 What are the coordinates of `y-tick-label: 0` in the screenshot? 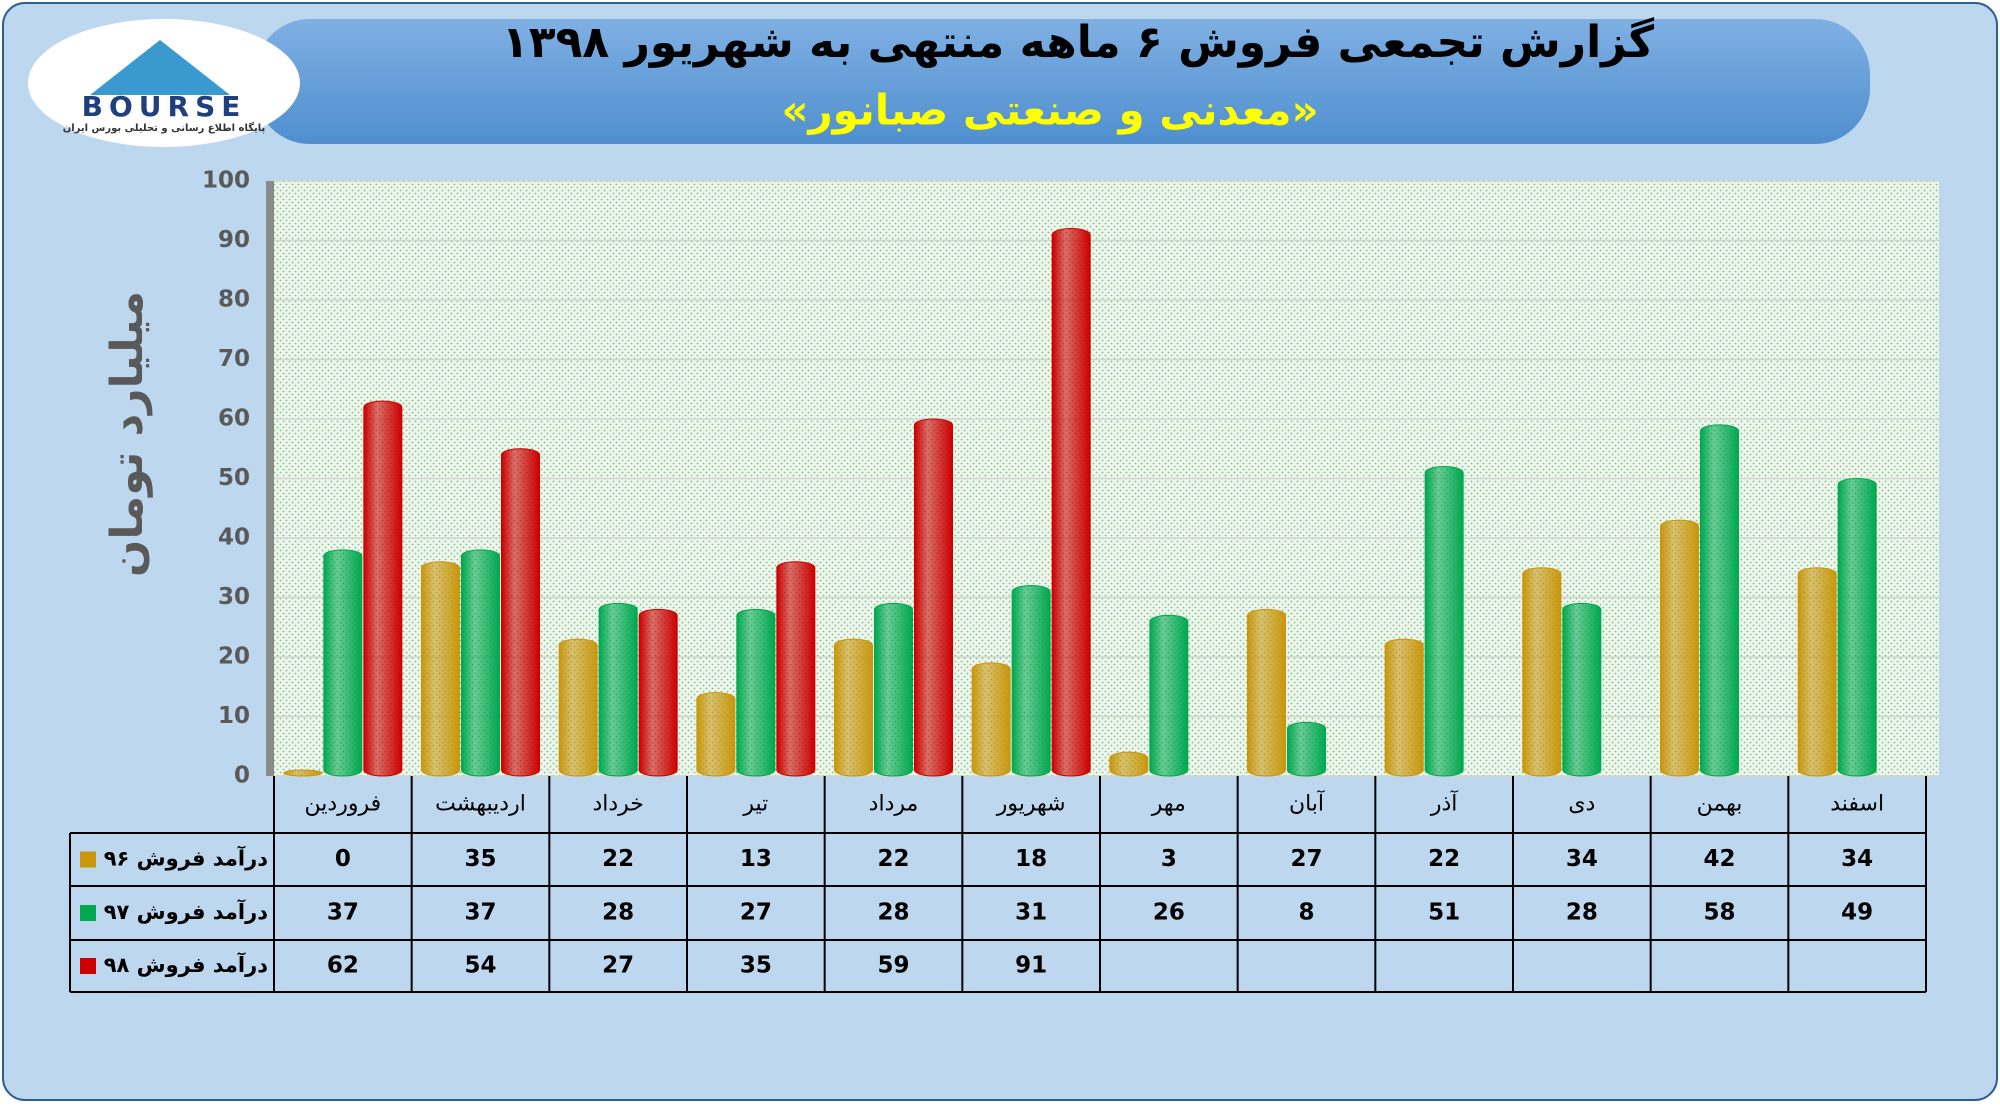 It's located at (242, 776).